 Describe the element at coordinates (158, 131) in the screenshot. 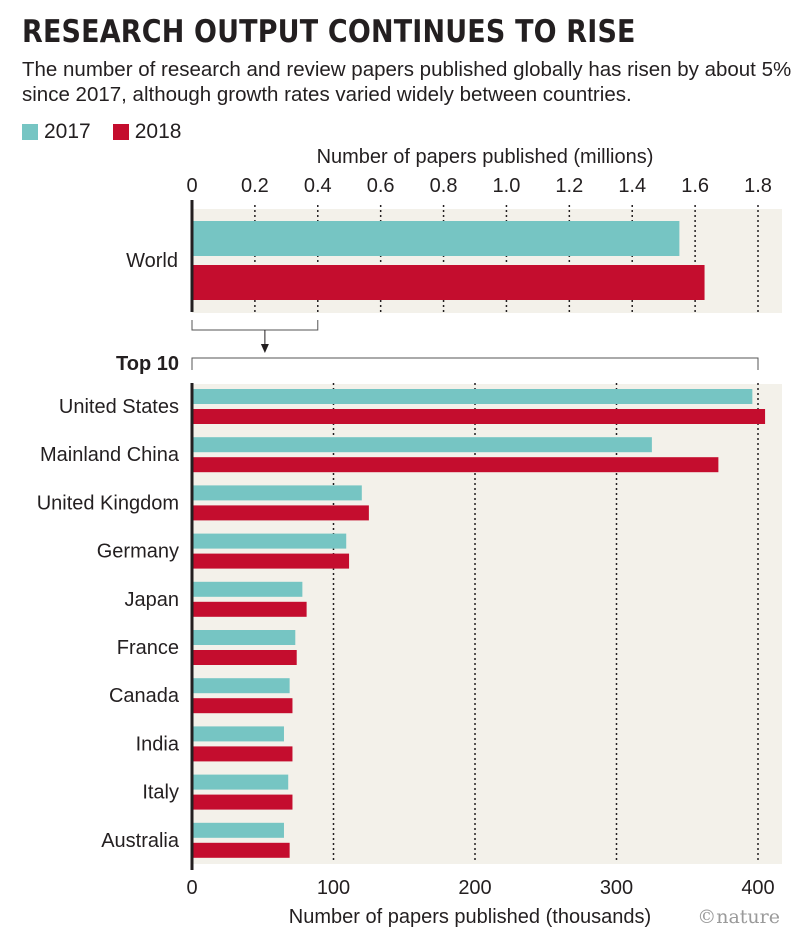

I see `legend-label-2018: 2018` at that location.